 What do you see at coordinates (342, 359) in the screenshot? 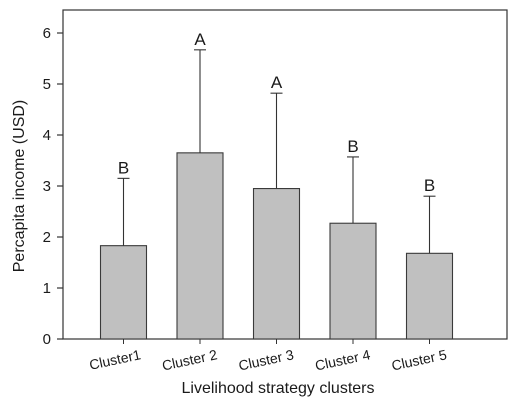
I see `x-tick-label-4: Cluster 4` at bounding box center [342, 359].